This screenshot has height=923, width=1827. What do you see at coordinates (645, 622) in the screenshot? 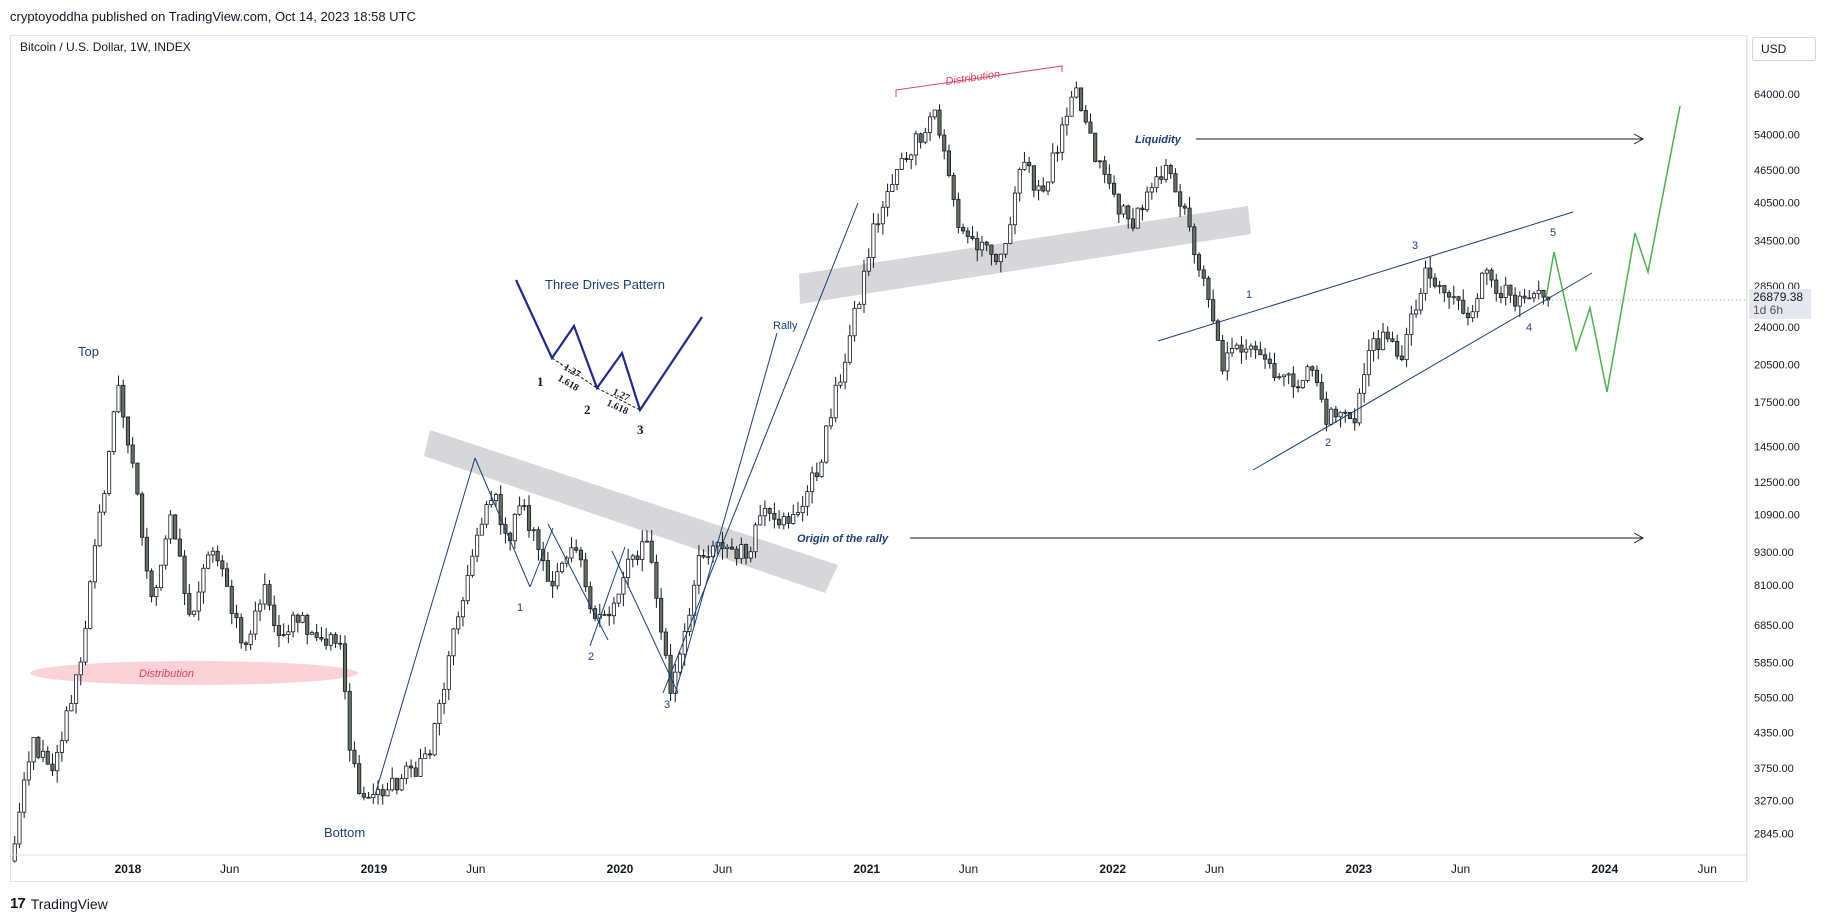
I see `zigzag-2019-e` at bounding box center [645, 622].